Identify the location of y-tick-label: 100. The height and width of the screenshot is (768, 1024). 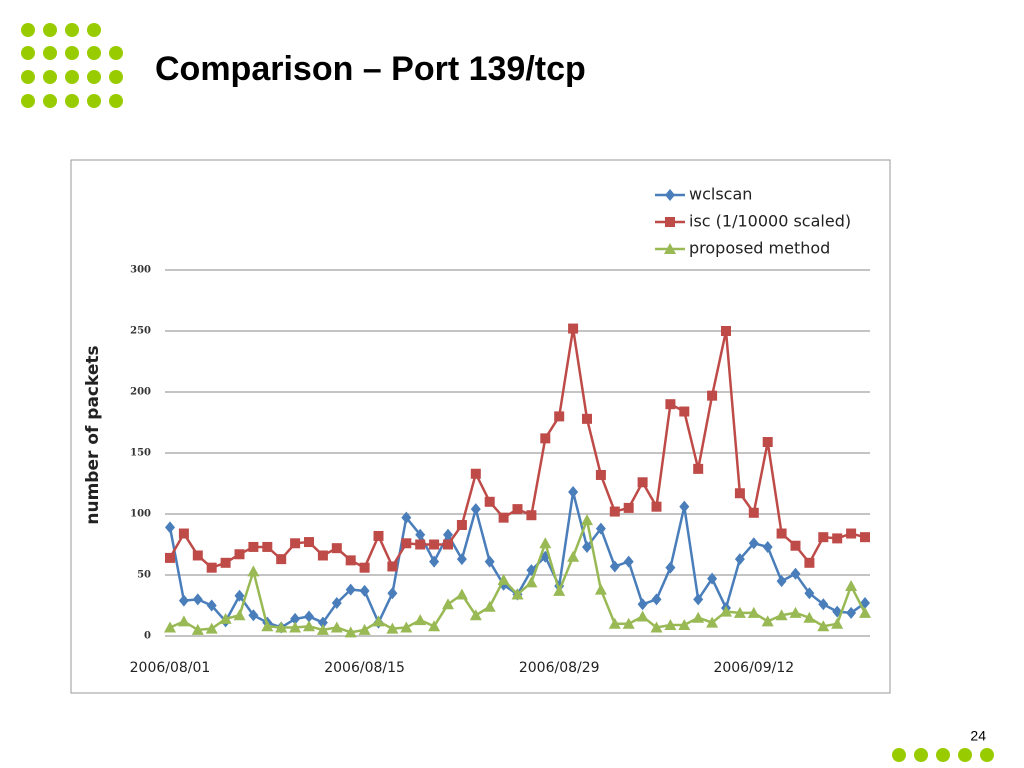
(140, 514).